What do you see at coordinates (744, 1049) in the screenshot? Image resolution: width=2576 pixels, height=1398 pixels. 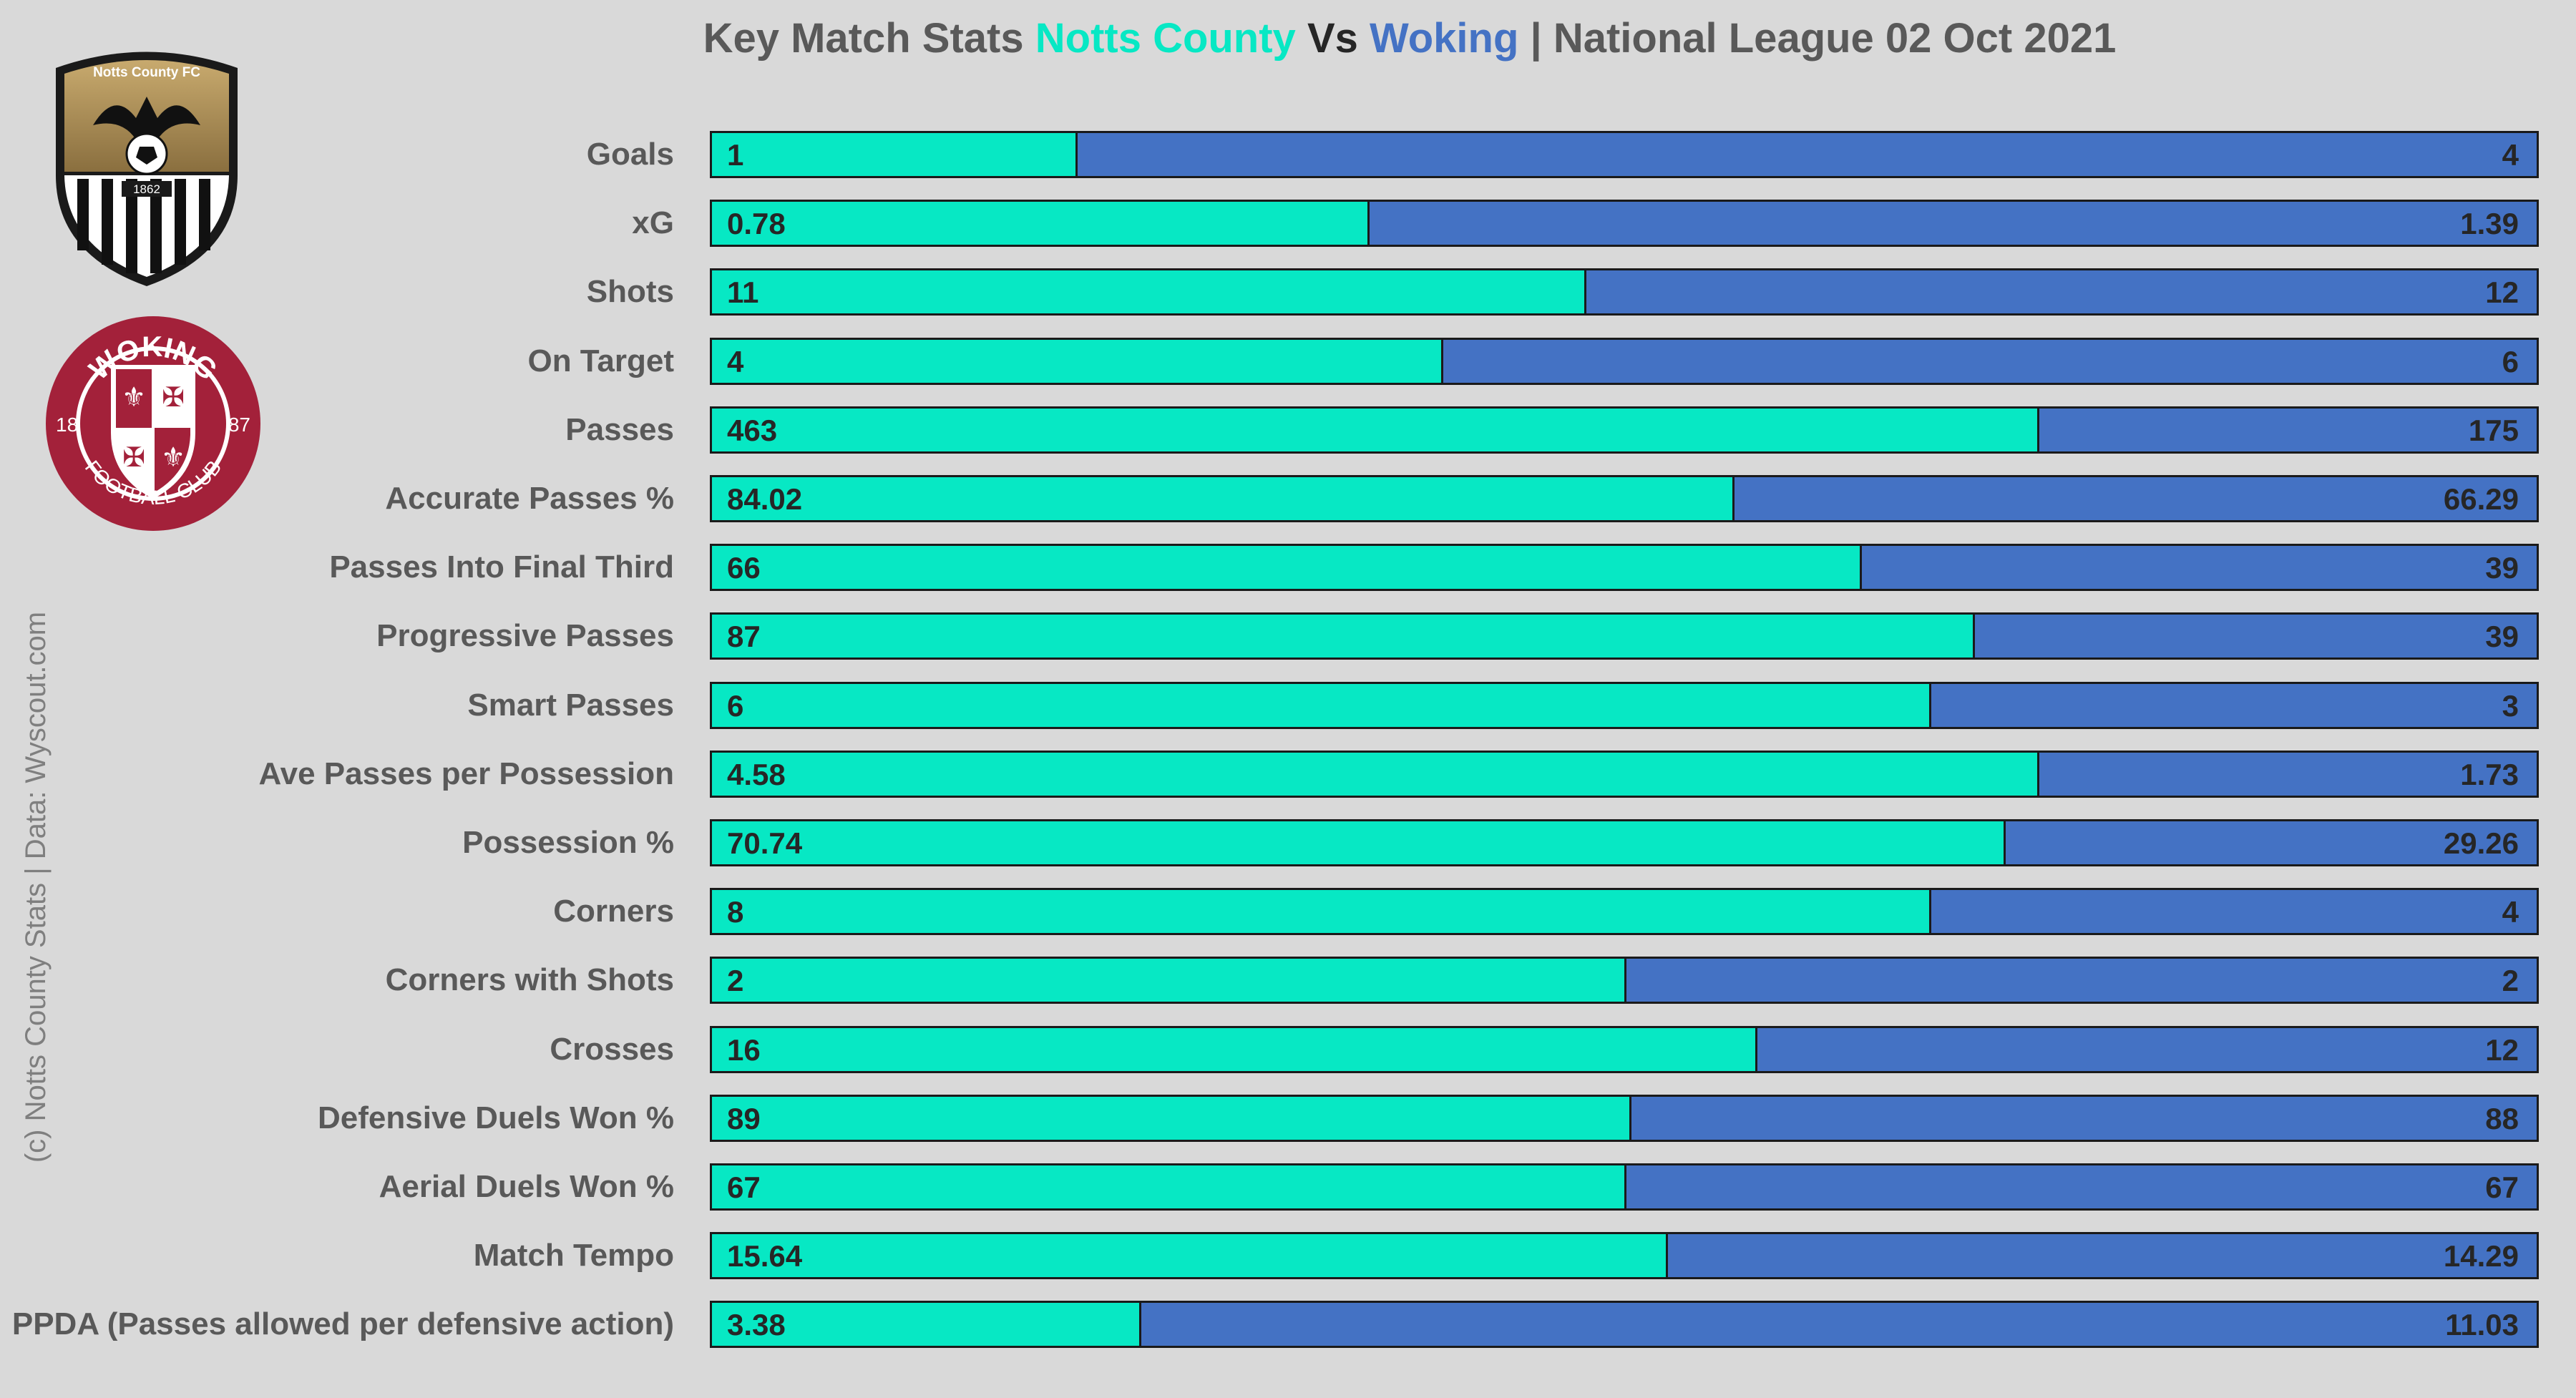 I see `home-value-label: 16` at bounding box center [744, 1049].